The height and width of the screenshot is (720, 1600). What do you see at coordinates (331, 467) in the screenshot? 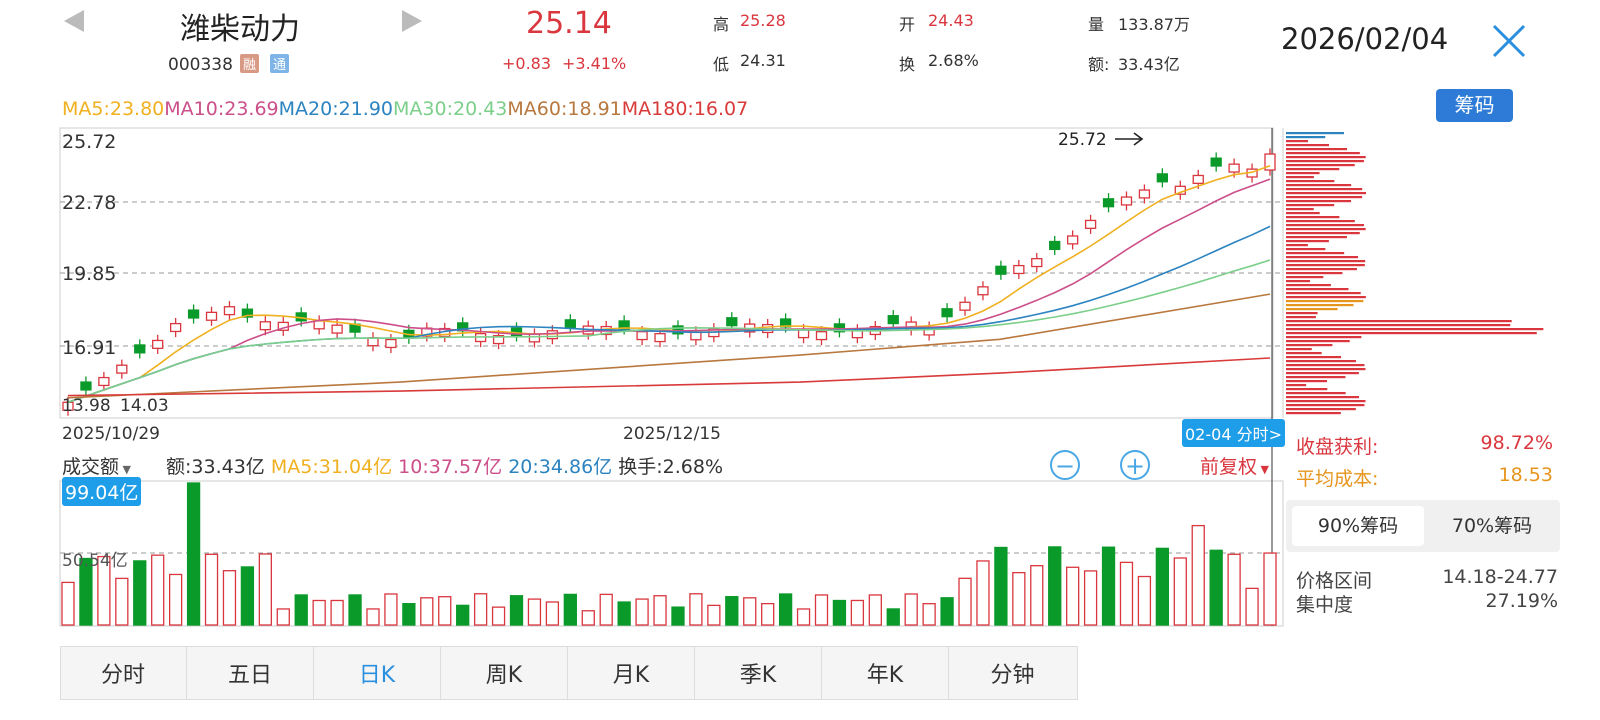
I see `vol-ma5: MA5:31.04亿` at bounding box center [331, 467].